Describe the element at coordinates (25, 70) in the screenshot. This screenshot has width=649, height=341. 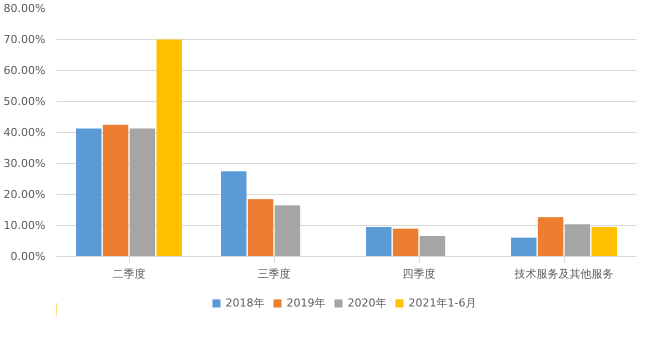
I see `y-tick-label: 60.00%` at that location.